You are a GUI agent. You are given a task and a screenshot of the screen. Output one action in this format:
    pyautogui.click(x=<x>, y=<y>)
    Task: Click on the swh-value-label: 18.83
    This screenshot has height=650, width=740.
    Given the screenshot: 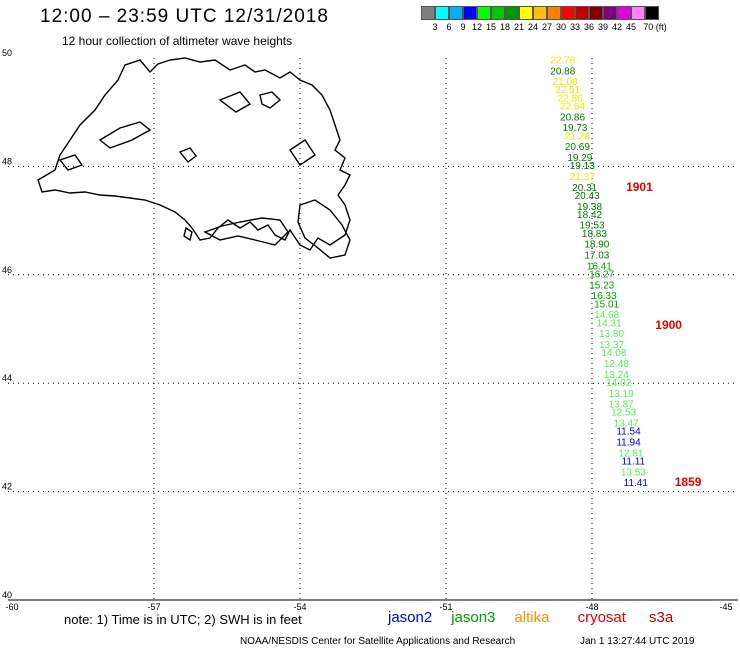 What is the action you would take?
    pyautogui.click(x=594, y=234)
    